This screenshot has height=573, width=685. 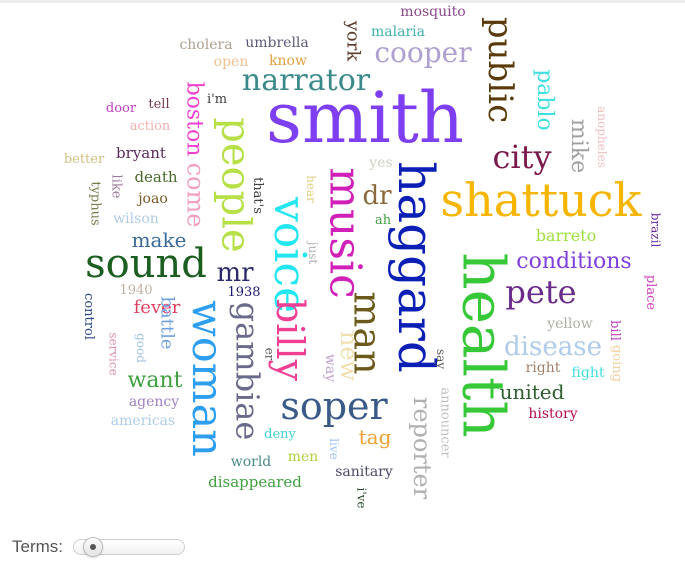 What do you see at coordinates (445, 422) in the screenshot?
I see `cloud-word: announcer` at bounding box center [445, 422].